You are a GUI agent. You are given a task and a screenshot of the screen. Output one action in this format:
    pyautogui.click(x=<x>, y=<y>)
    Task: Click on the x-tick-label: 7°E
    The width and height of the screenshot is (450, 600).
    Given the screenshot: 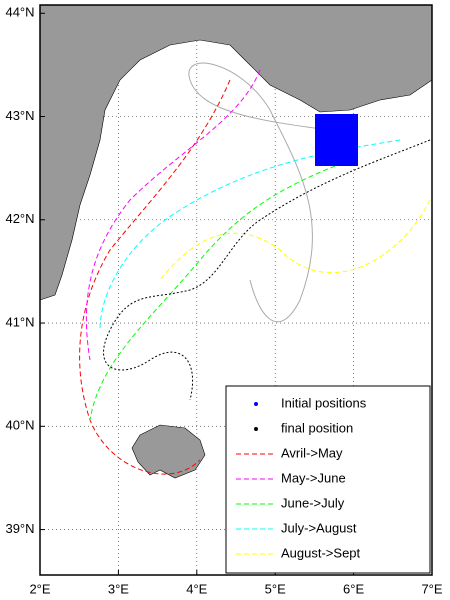 What is the action you would take?
    pyautogui.click(x=431, y=588)
    